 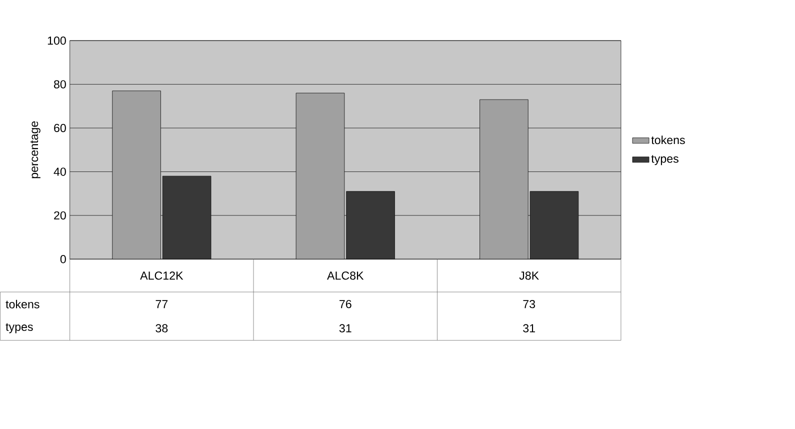 What do you see at coordinates (57, 40) in the screenshot?
I see `y-tick-label: 100` at bounding box center [57, 40].